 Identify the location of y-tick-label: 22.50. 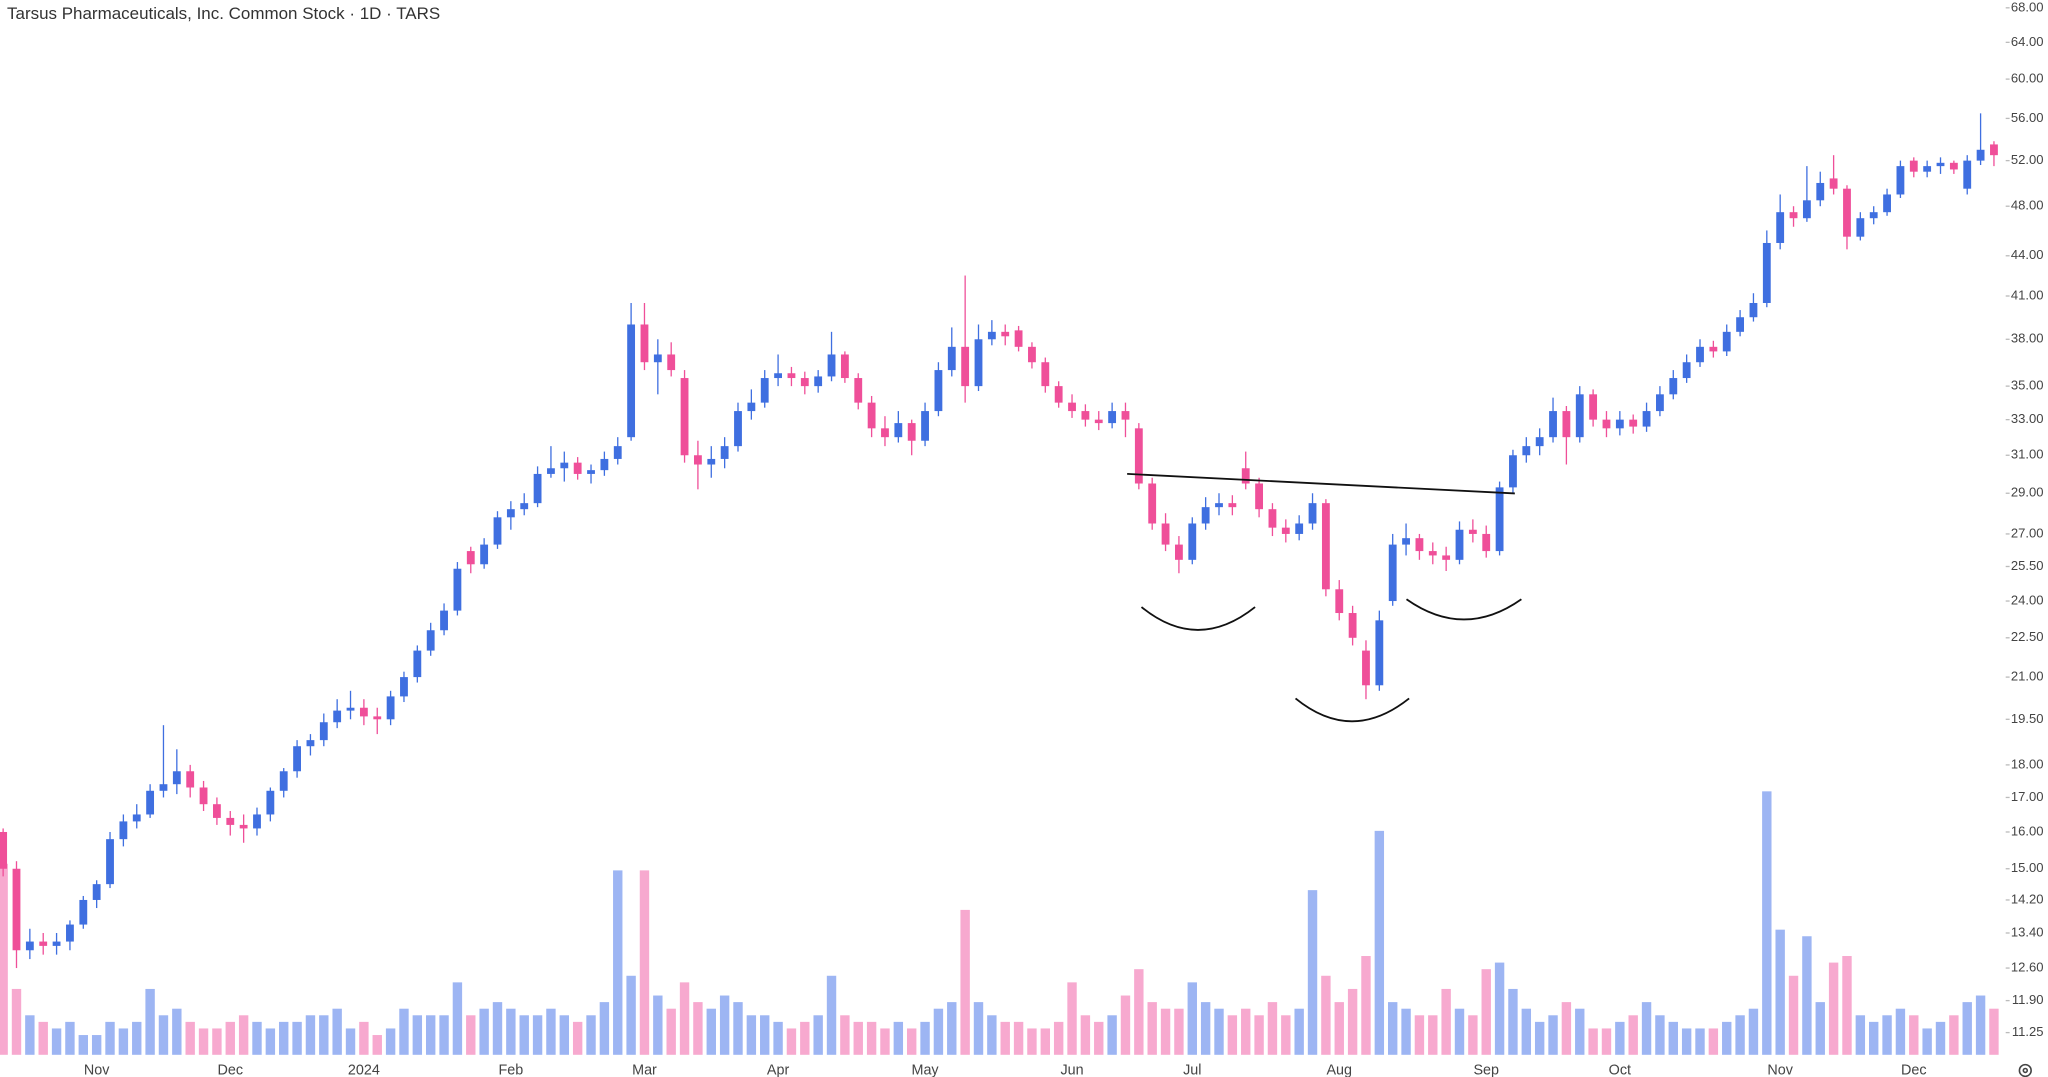
(2027, 636).